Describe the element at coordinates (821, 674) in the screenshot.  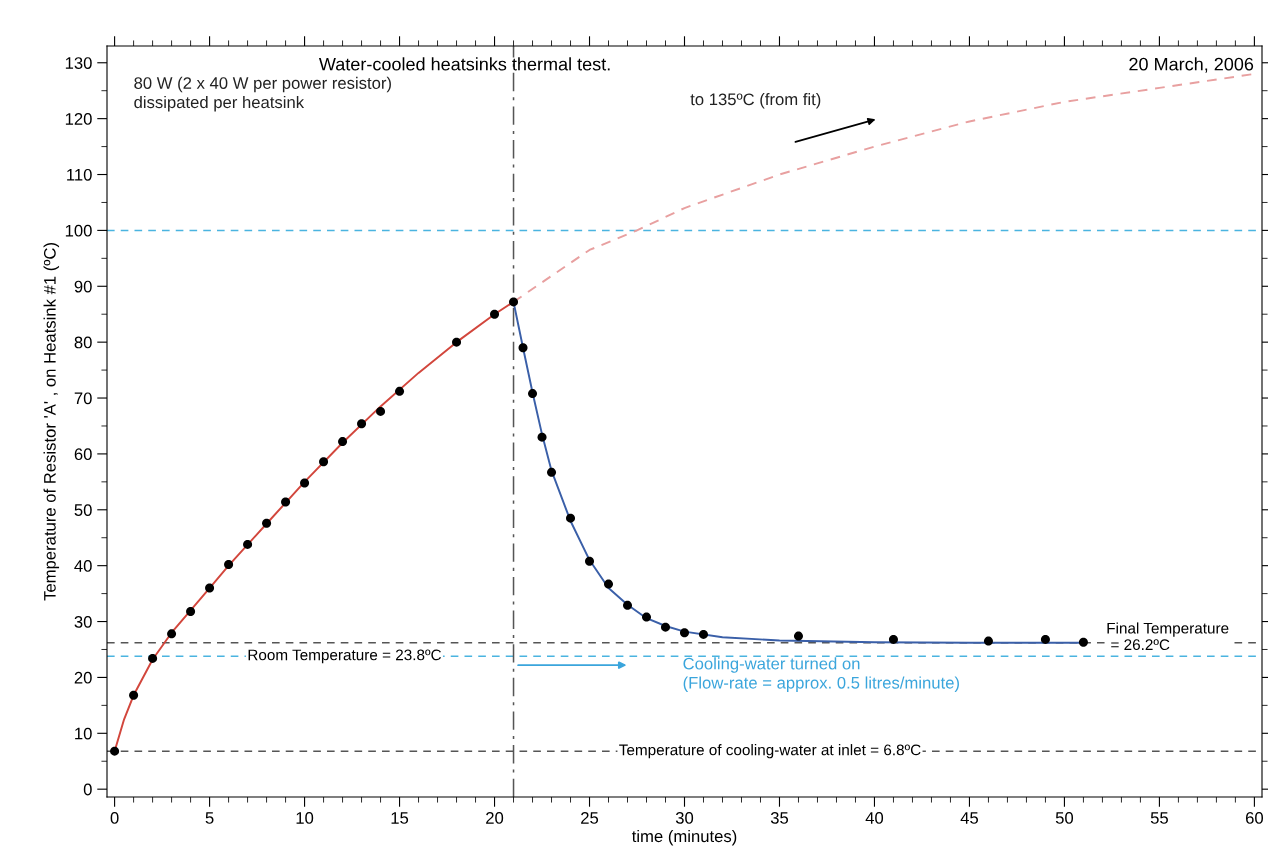
I see `annotation: Cooling-water turned on (Flow-rate = approx. 0.5 litres/minute)` at that location.